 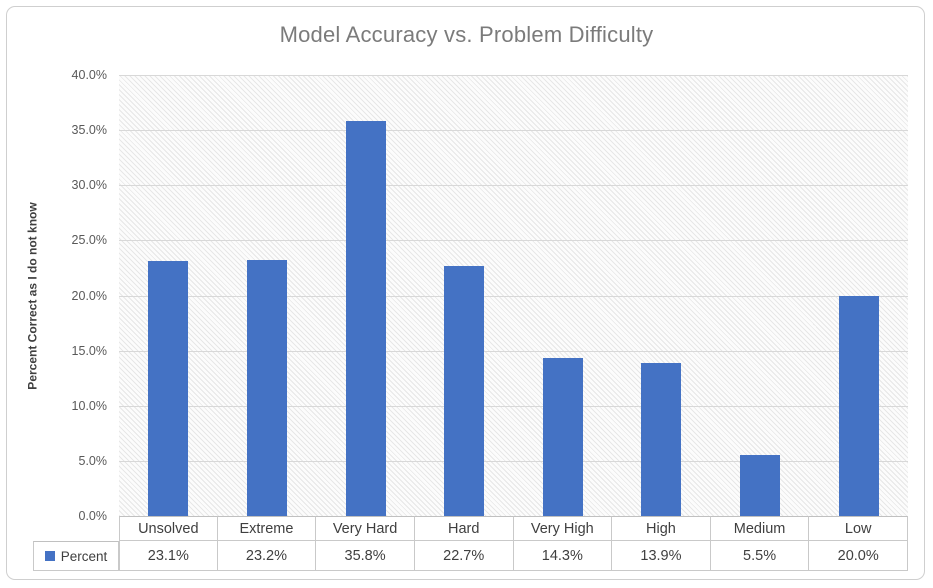 What do you see at coordinates (464, 556) in the screenshot?
I see `value-cell-hard: 22.7%` at bounding box center [464, 556].